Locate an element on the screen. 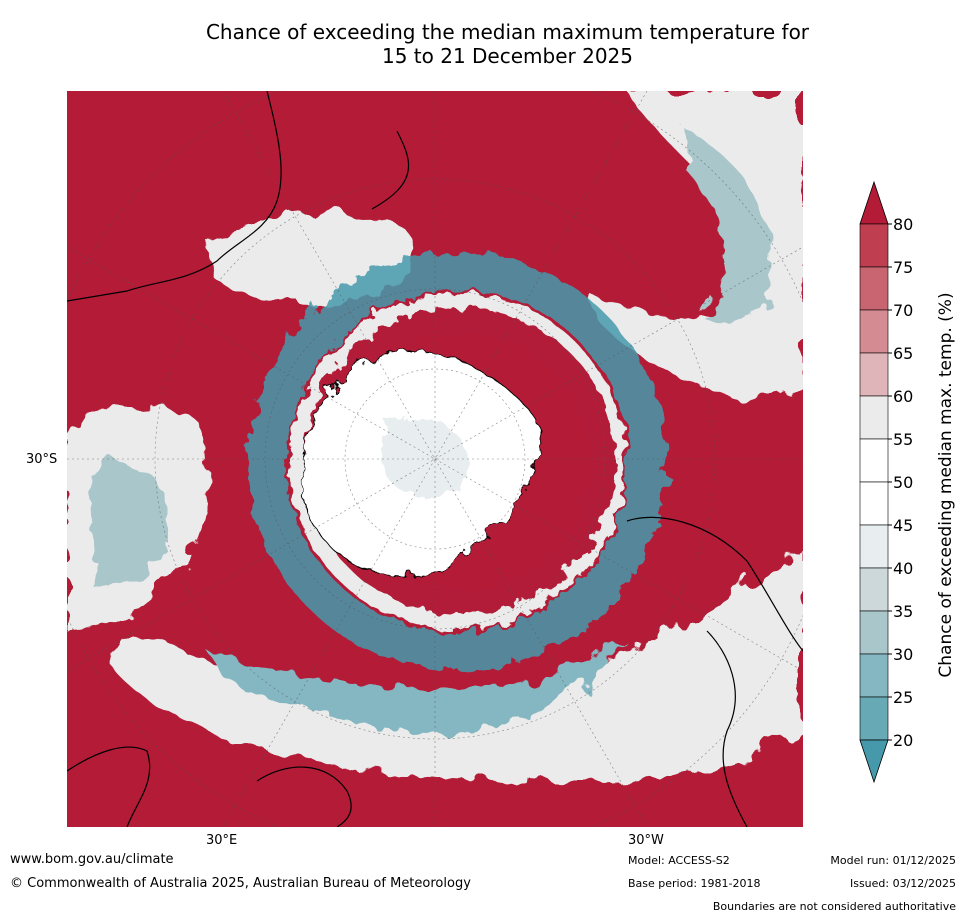  colorbar-tick-label: 40 is located at coordinates (903, 568).